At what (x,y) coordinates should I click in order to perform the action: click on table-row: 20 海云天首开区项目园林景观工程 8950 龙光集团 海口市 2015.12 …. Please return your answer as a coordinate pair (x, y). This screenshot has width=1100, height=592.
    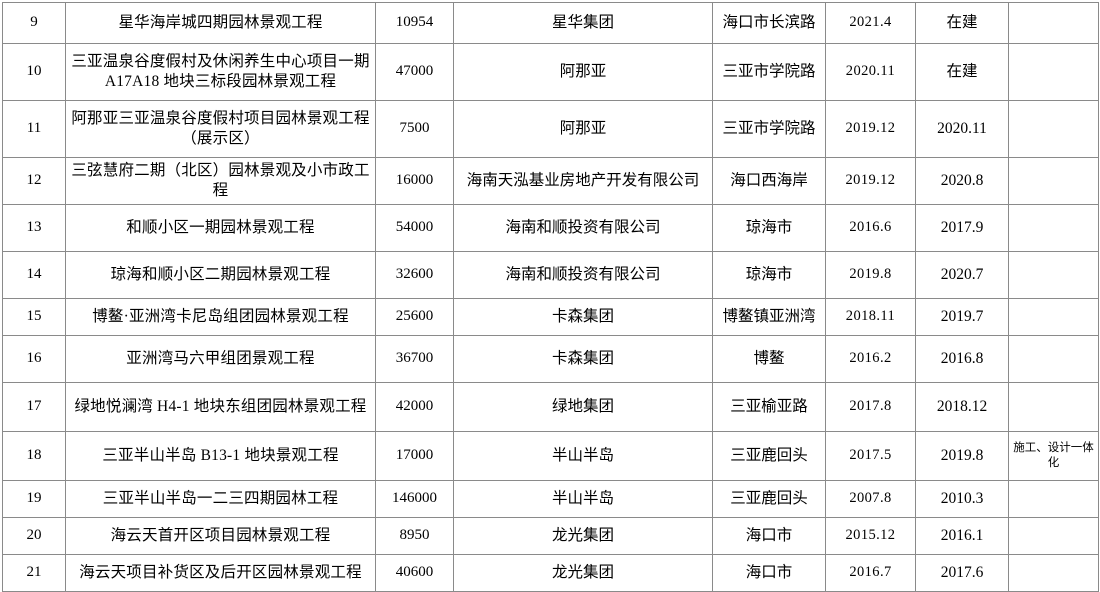
    Looking at the image, I should click on (550, 536).